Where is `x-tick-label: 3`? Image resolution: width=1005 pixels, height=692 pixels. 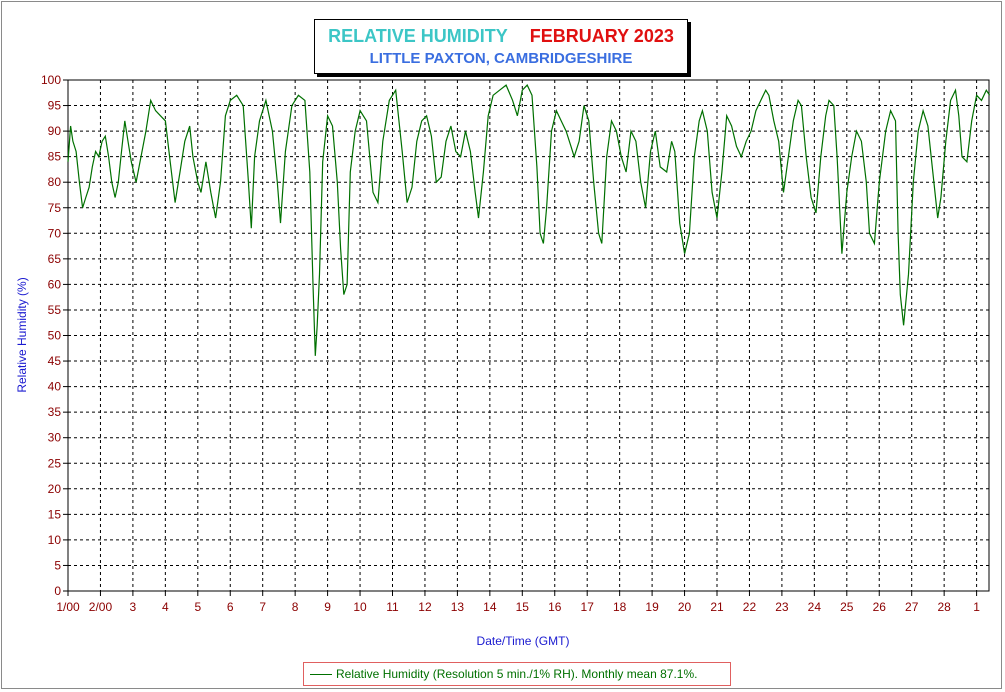
x-tick-label: 3 is located at coordinates (133, 607).